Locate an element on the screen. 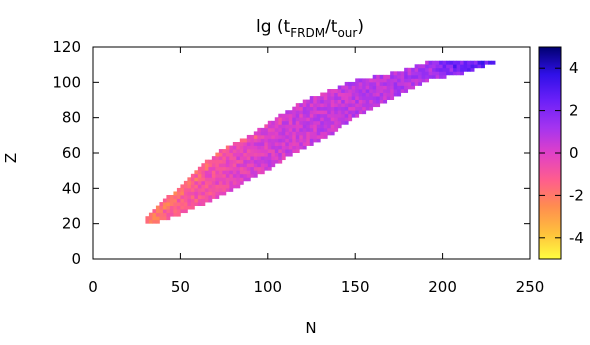 This screenshot has height=345, width=590. y-tick-label: 120 is located at coordinates (66, 47).